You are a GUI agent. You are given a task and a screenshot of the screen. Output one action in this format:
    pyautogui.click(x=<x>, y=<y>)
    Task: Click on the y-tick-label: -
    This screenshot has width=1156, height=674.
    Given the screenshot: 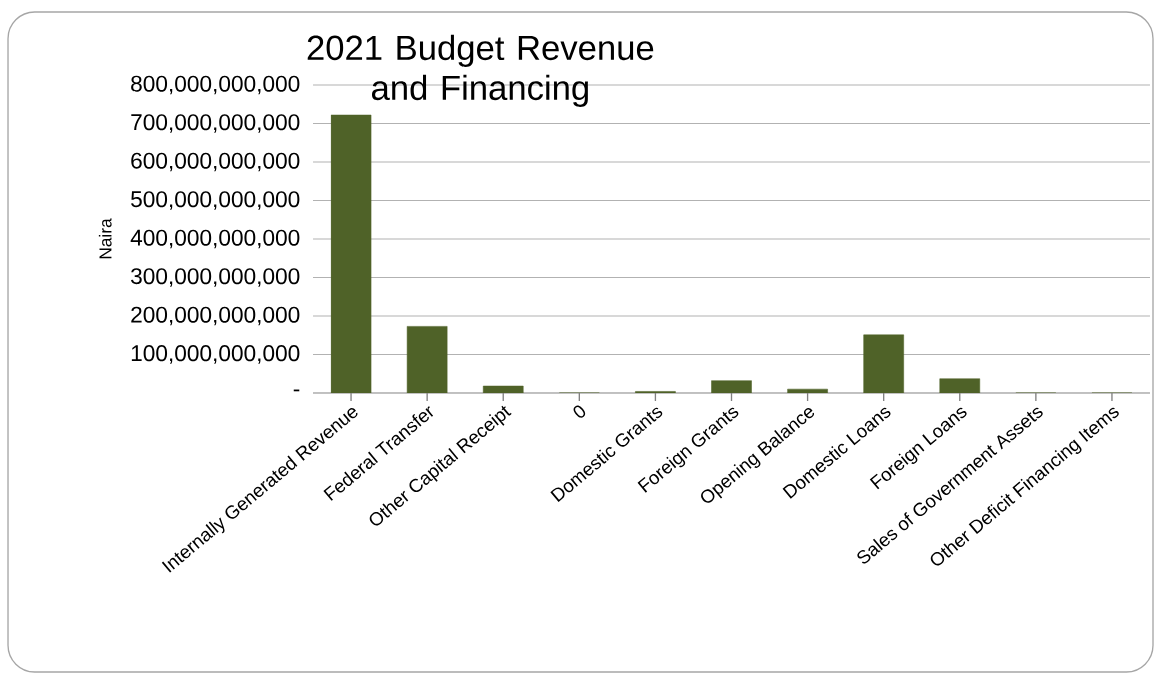 What is the action you would take?
    pyautogui.click(x=296, y=390)
    